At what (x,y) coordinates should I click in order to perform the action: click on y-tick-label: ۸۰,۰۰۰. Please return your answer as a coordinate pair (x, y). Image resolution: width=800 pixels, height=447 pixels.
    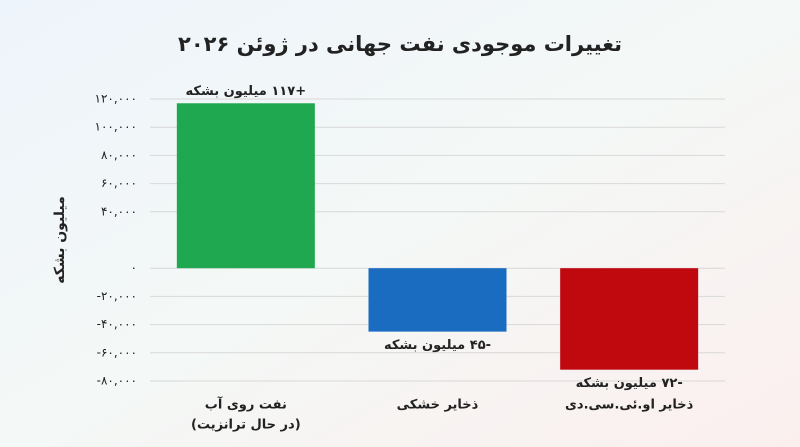
    Looking at the image, I should click on (119, 155).